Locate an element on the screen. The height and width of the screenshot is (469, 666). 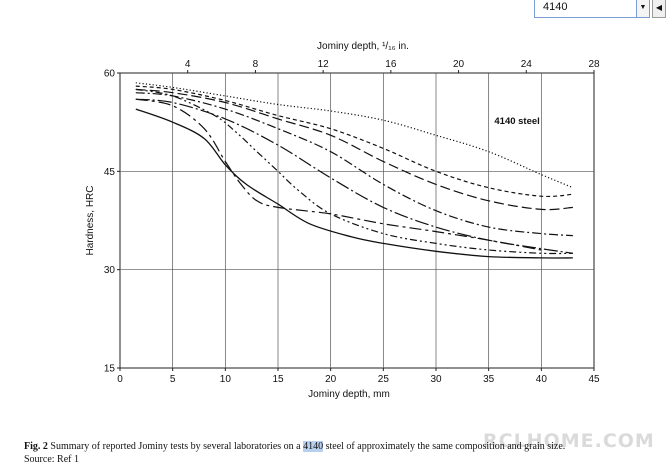
chart-annotation: 4140 steel is located at coordinates (516, 121).